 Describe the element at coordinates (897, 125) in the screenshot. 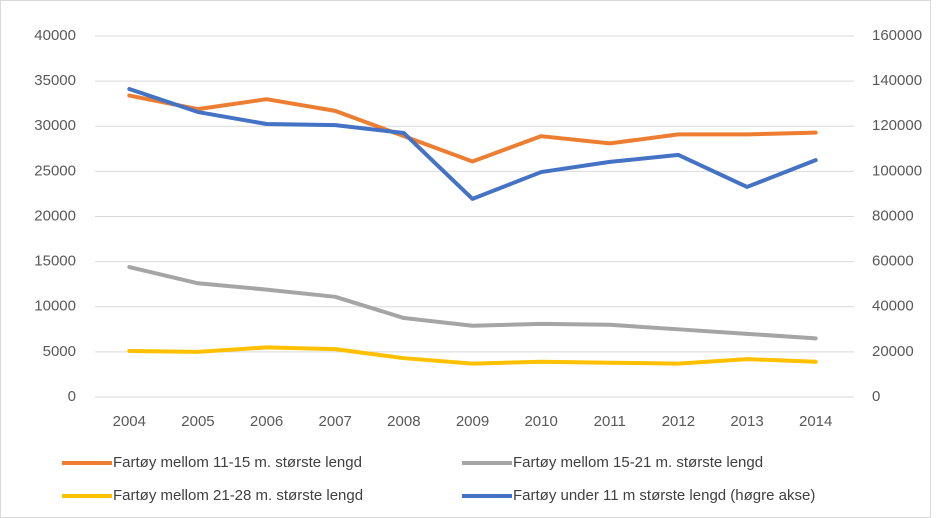

I see `y2-tick-label: 120000` at that location.